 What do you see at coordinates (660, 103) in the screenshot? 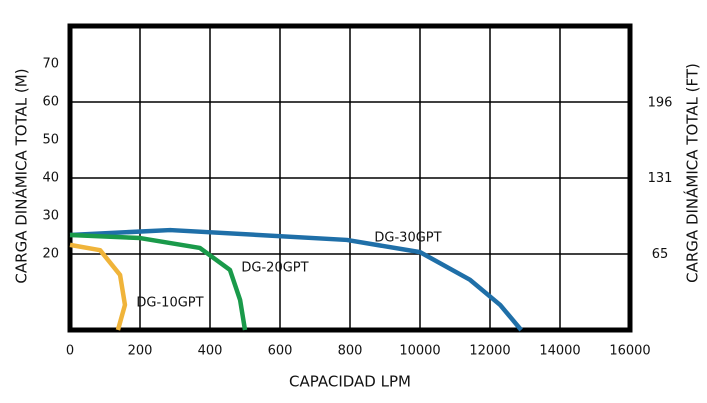
I see `y2-tick-label: 196` at bounding box center [660, 103].